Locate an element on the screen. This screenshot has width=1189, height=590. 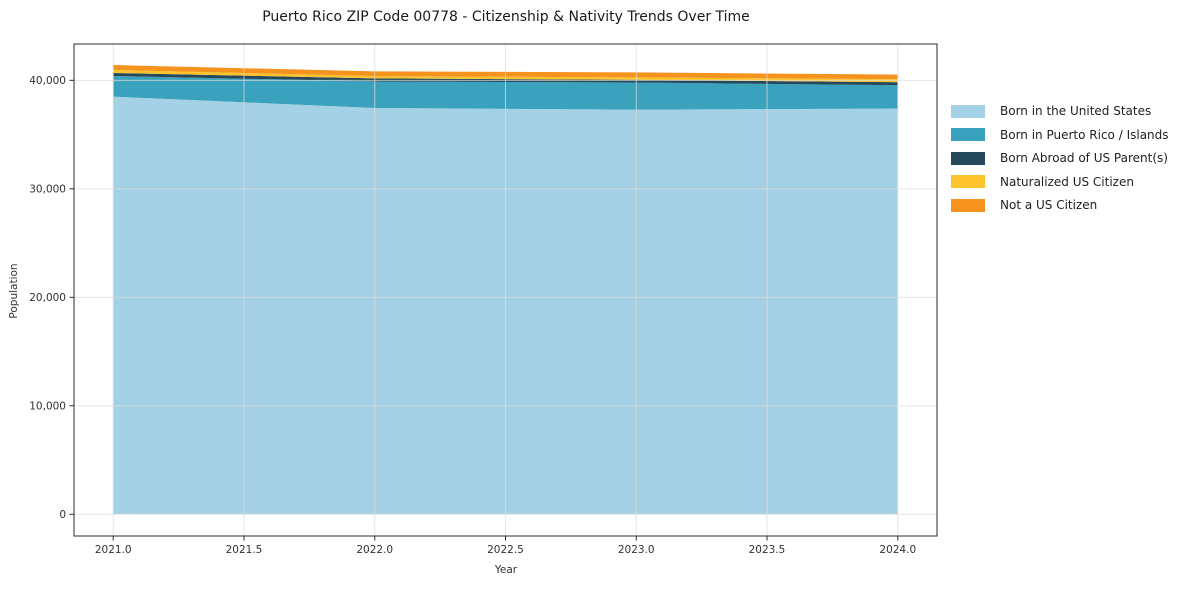
y-tick-label: 20,000 is located at coordinates (47, 298).